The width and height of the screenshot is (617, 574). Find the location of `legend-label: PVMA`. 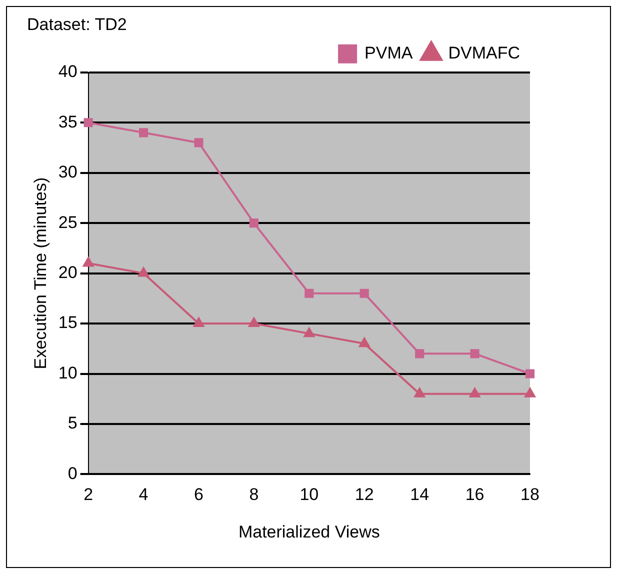

legend-label: PVMA is located at coordinates (389, 53).